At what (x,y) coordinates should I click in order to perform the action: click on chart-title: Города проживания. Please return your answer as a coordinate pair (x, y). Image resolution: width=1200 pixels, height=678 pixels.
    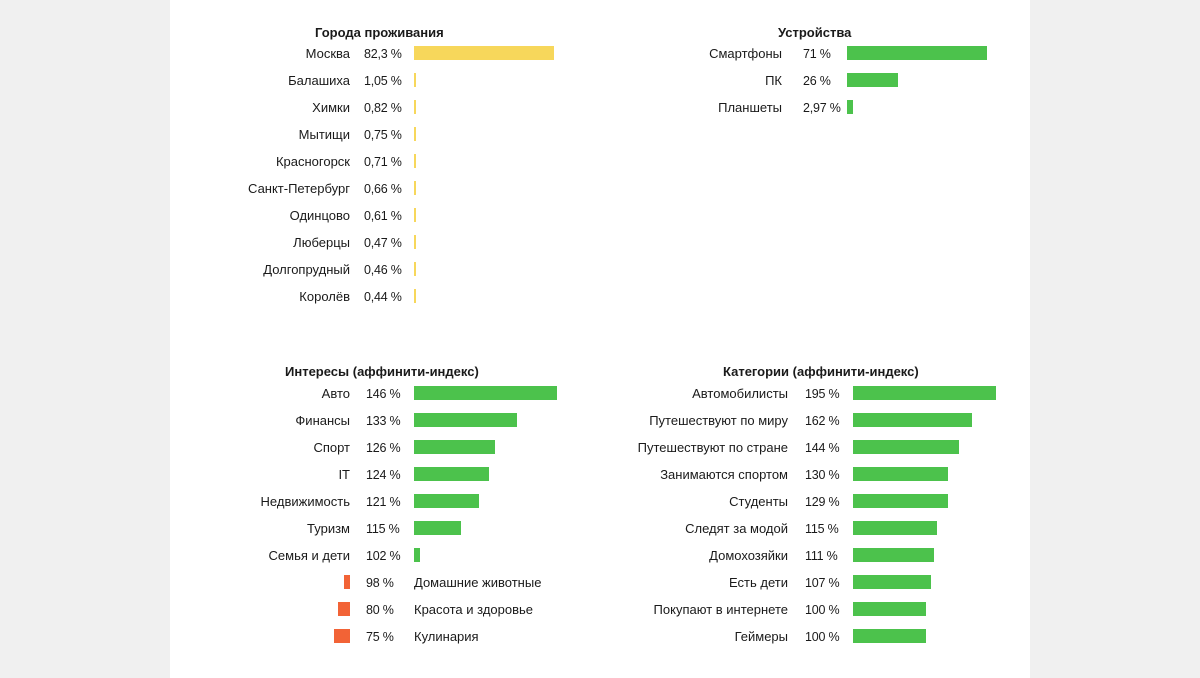
    Looking at the image, I should click on (379, 32).